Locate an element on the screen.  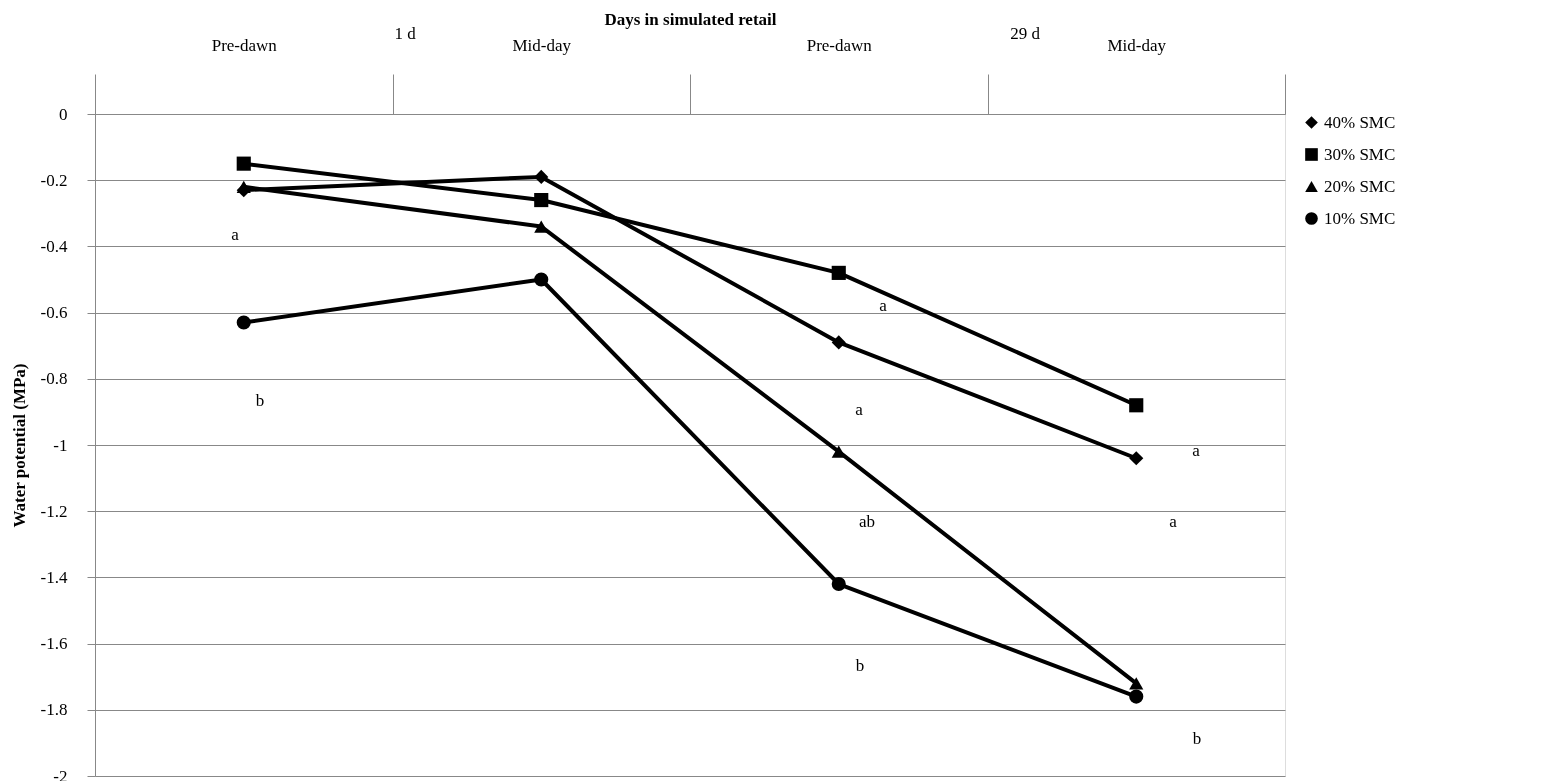
legend-label: 20% SMC is located at coordinates (1360, 186).